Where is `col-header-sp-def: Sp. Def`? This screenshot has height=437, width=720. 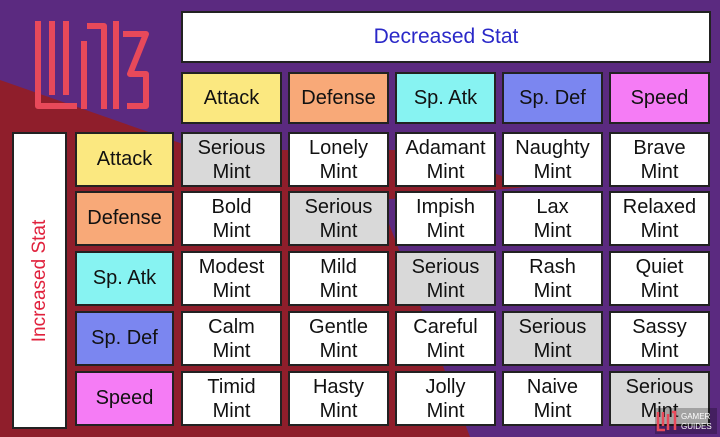 col-header-sp-def: Sp. Def is located at coordinates (552, 98).